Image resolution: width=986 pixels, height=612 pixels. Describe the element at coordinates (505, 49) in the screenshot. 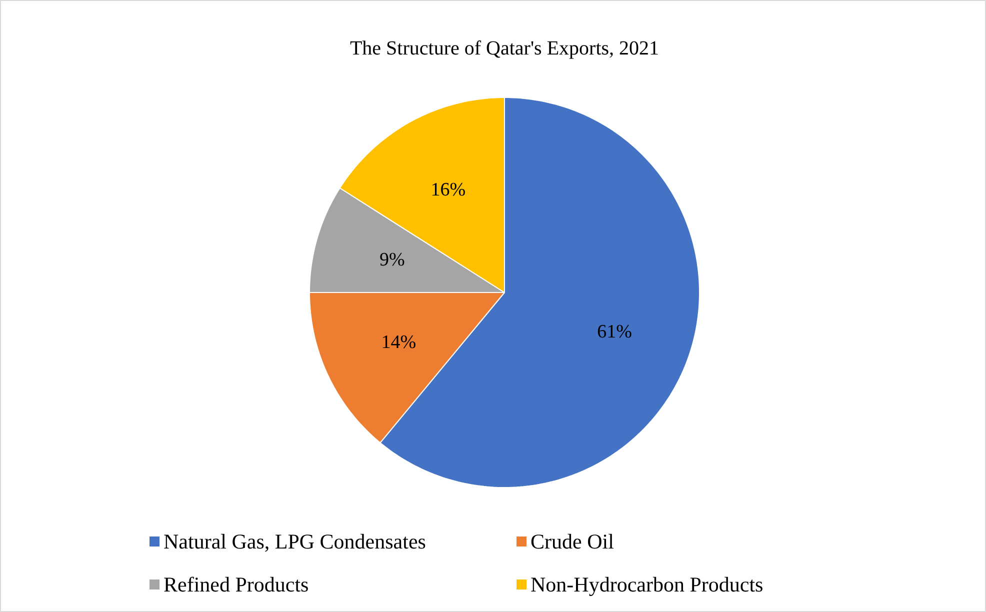

I see `chart-title: The Structure of Qatar's Exports, 2021` at that location.